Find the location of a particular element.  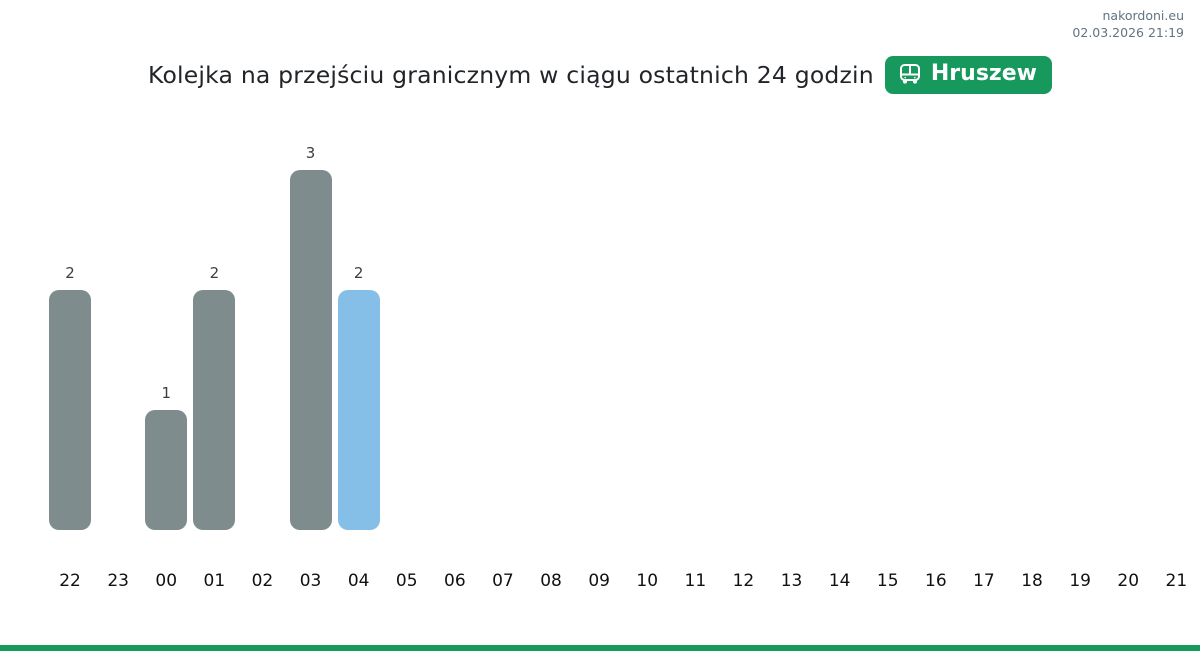

bar-value-label: 3 is located at coordinates (310, 153).